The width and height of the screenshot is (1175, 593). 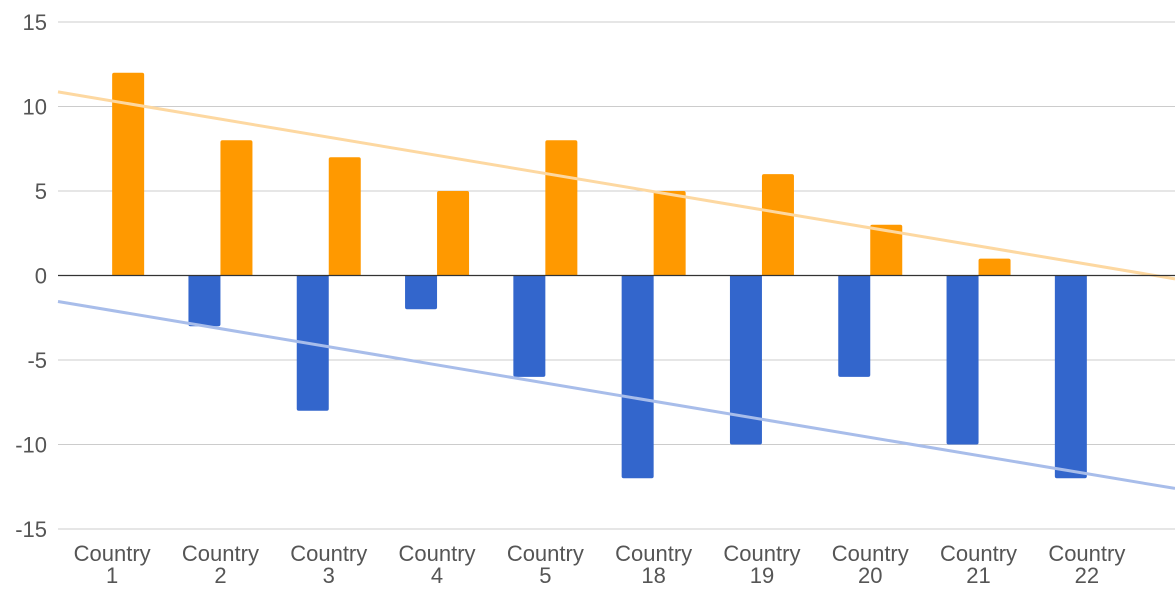 What do you see at coordinates (41, 276) in the screenshot?
I see `y-tick-label: 0` at bounding box center [41, 276].